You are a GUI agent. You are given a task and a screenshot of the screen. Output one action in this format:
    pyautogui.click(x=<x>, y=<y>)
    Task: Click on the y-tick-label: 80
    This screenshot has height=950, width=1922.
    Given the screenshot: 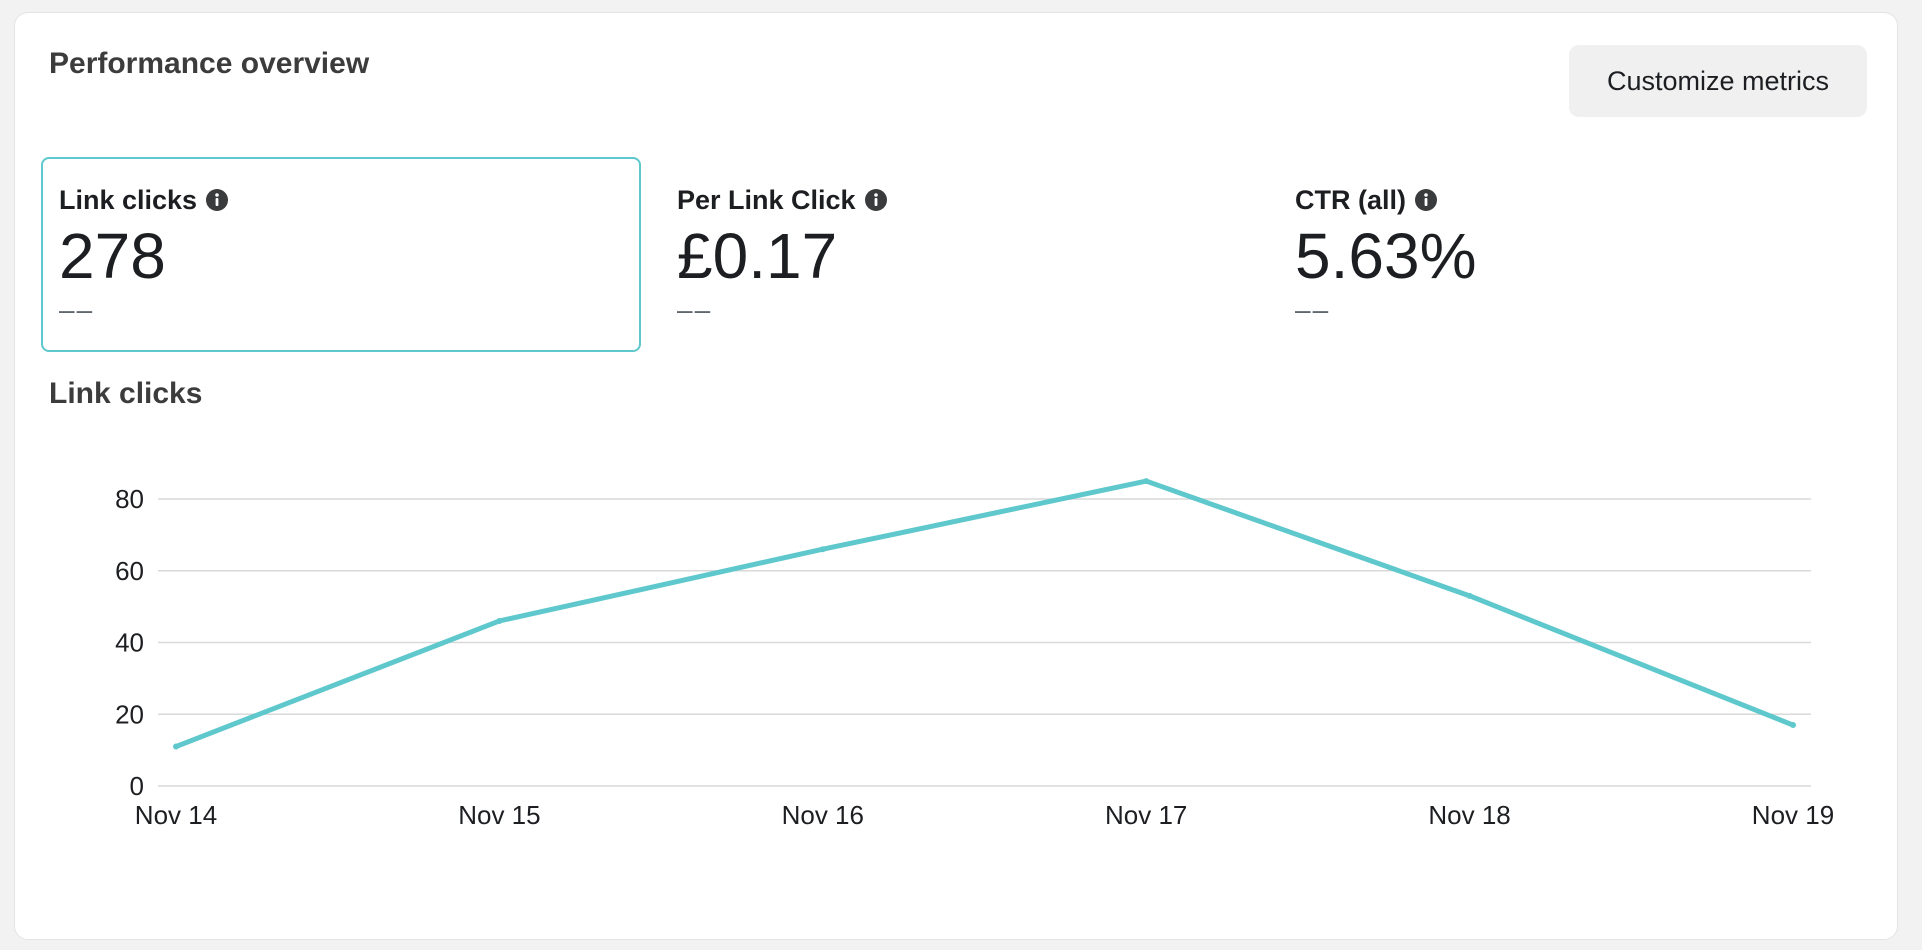 What is the action you would take?
    pyautogui.click(x=129, y=499)
    